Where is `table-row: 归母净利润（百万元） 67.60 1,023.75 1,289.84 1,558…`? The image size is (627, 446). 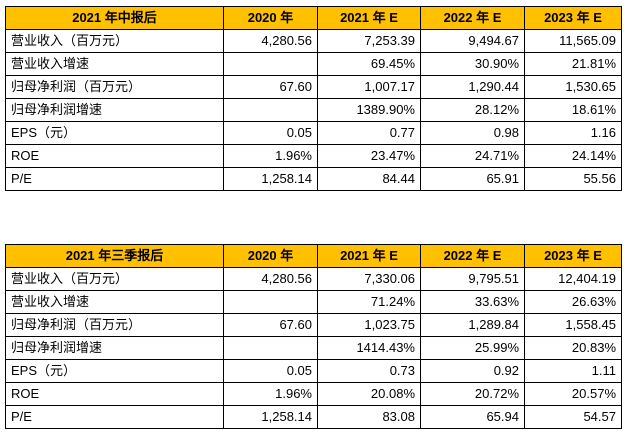
table-row: 归母净利润（百万元） 67.60 1,023.75 1,289.84 1,558… is located at coordinates (313, 325).